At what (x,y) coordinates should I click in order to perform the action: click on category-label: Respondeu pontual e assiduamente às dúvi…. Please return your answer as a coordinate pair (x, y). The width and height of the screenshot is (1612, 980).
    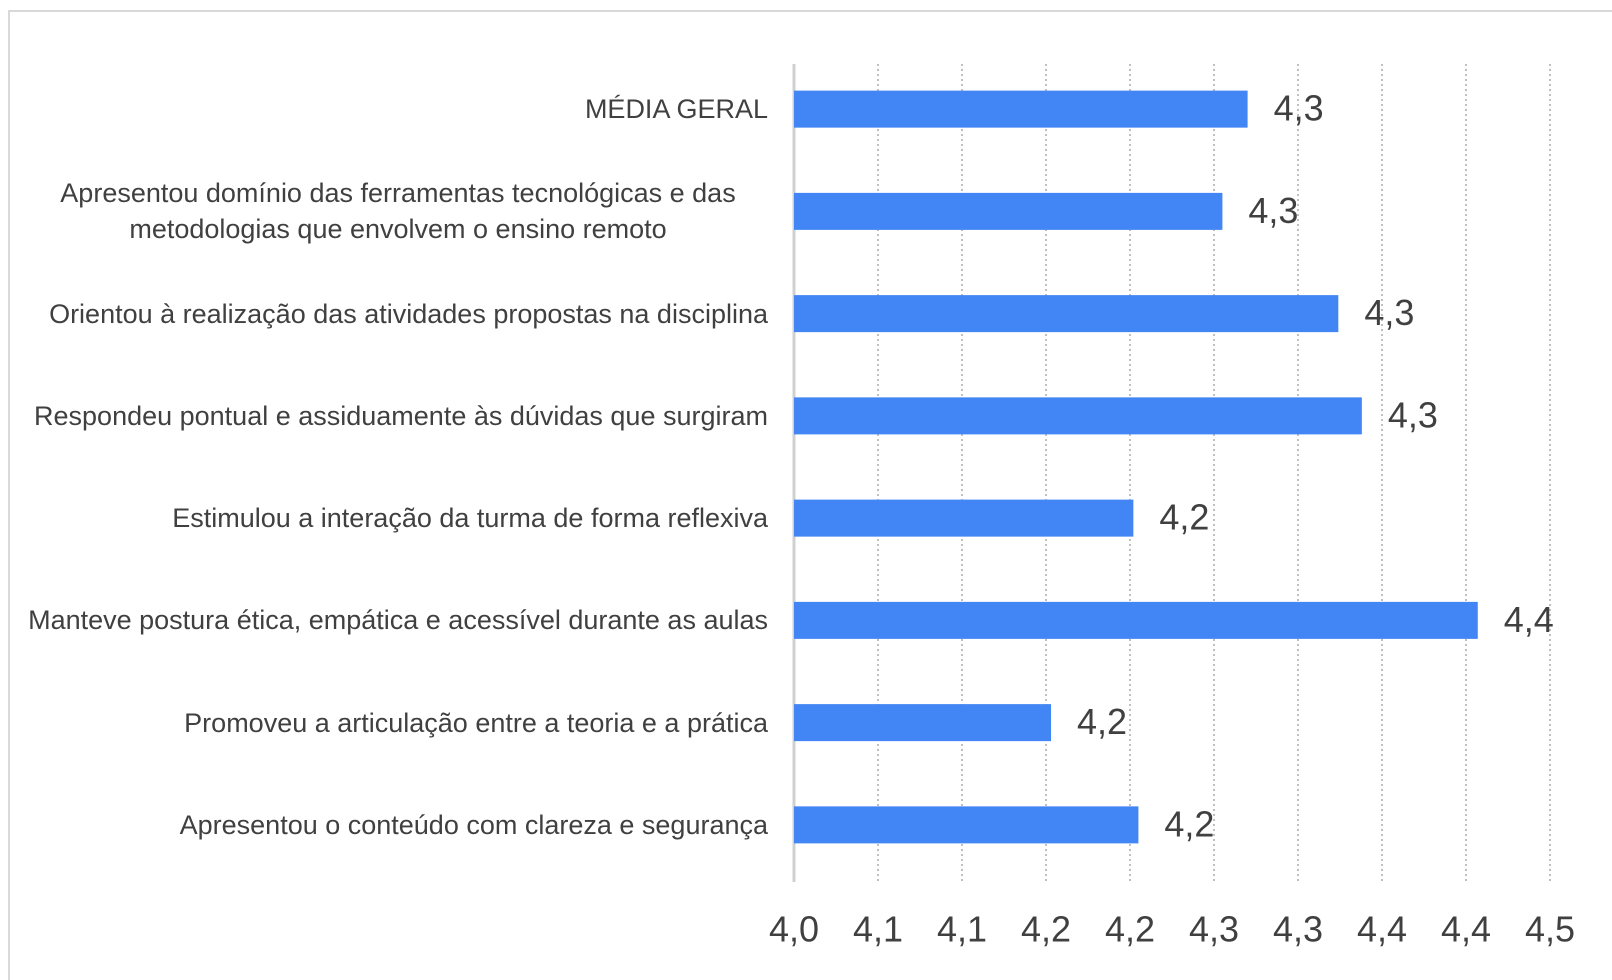
    Looking at the image, I should click on (401, 415).